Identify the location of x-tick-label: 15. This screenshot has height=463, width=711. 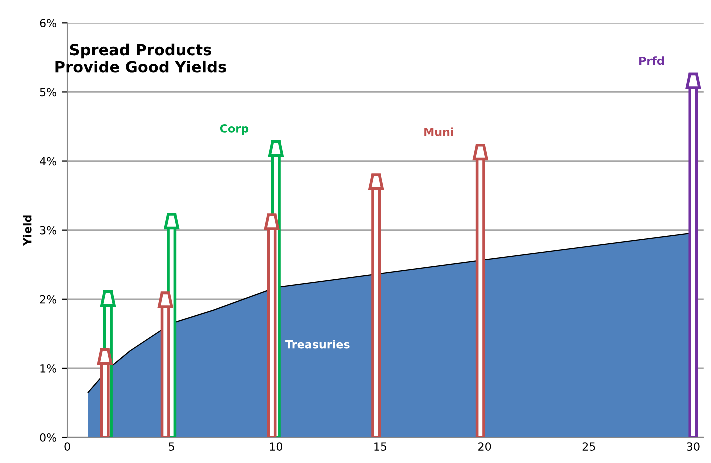
(380, 446).